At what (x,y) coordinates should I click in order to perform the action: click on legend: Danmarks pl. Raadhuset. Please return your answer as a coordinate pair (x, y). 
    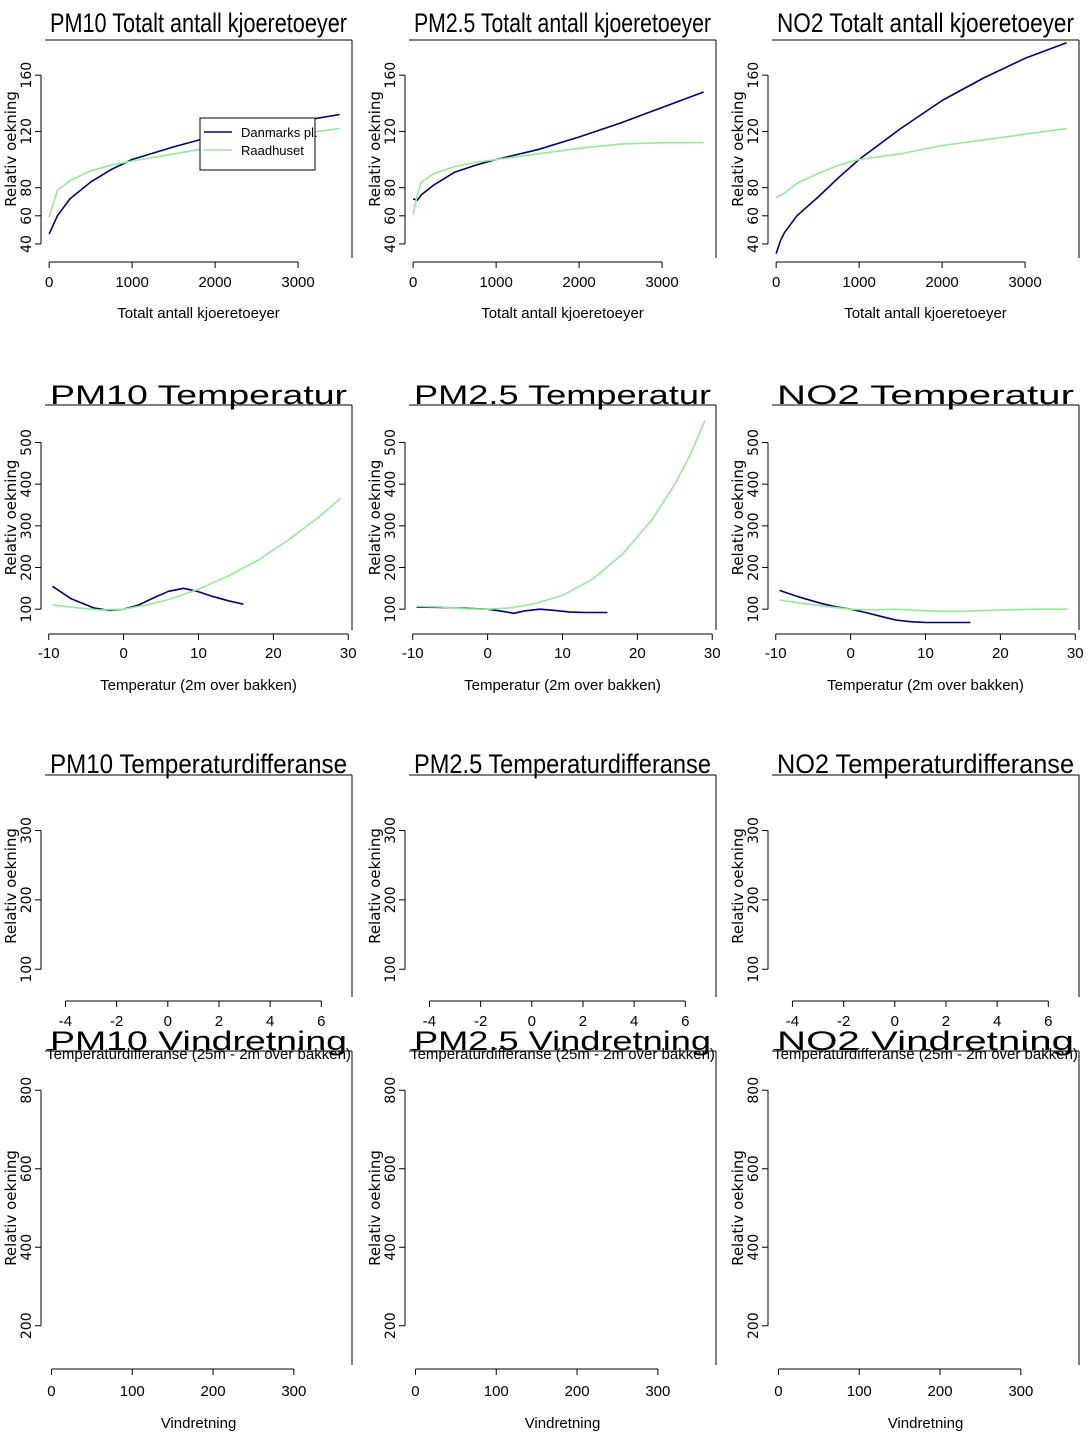
    Looking at the image, I should click on (258, 144).